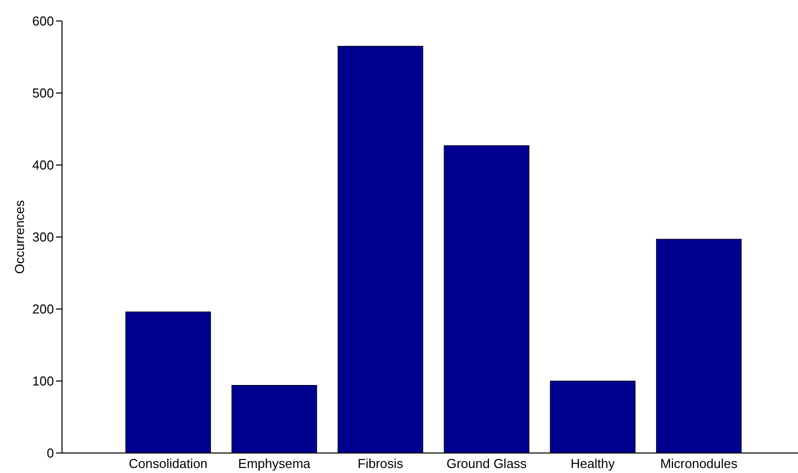 This screenshot has height=473, width=798. What do you see at coordinates (50, 453) in the screenshot?
I see `y-tick-label: 0` at bounding box center [50, 453].